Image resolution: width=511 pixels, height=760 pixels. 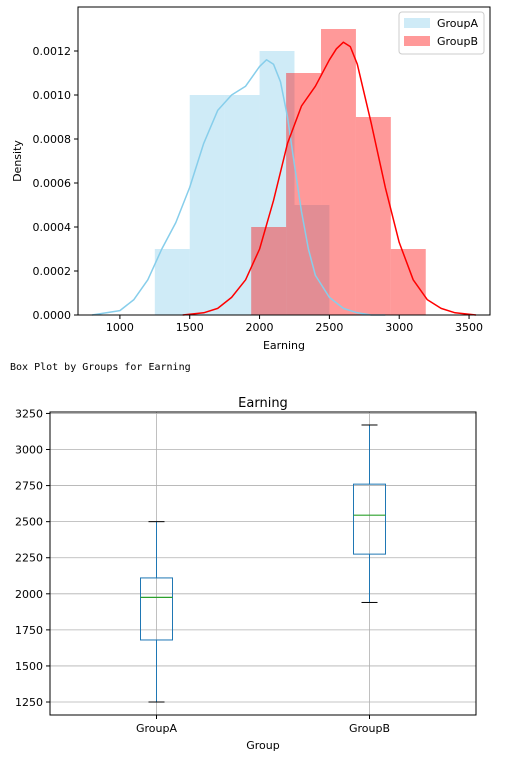 I want to click on box-groupb, so click(x=369, y=519).